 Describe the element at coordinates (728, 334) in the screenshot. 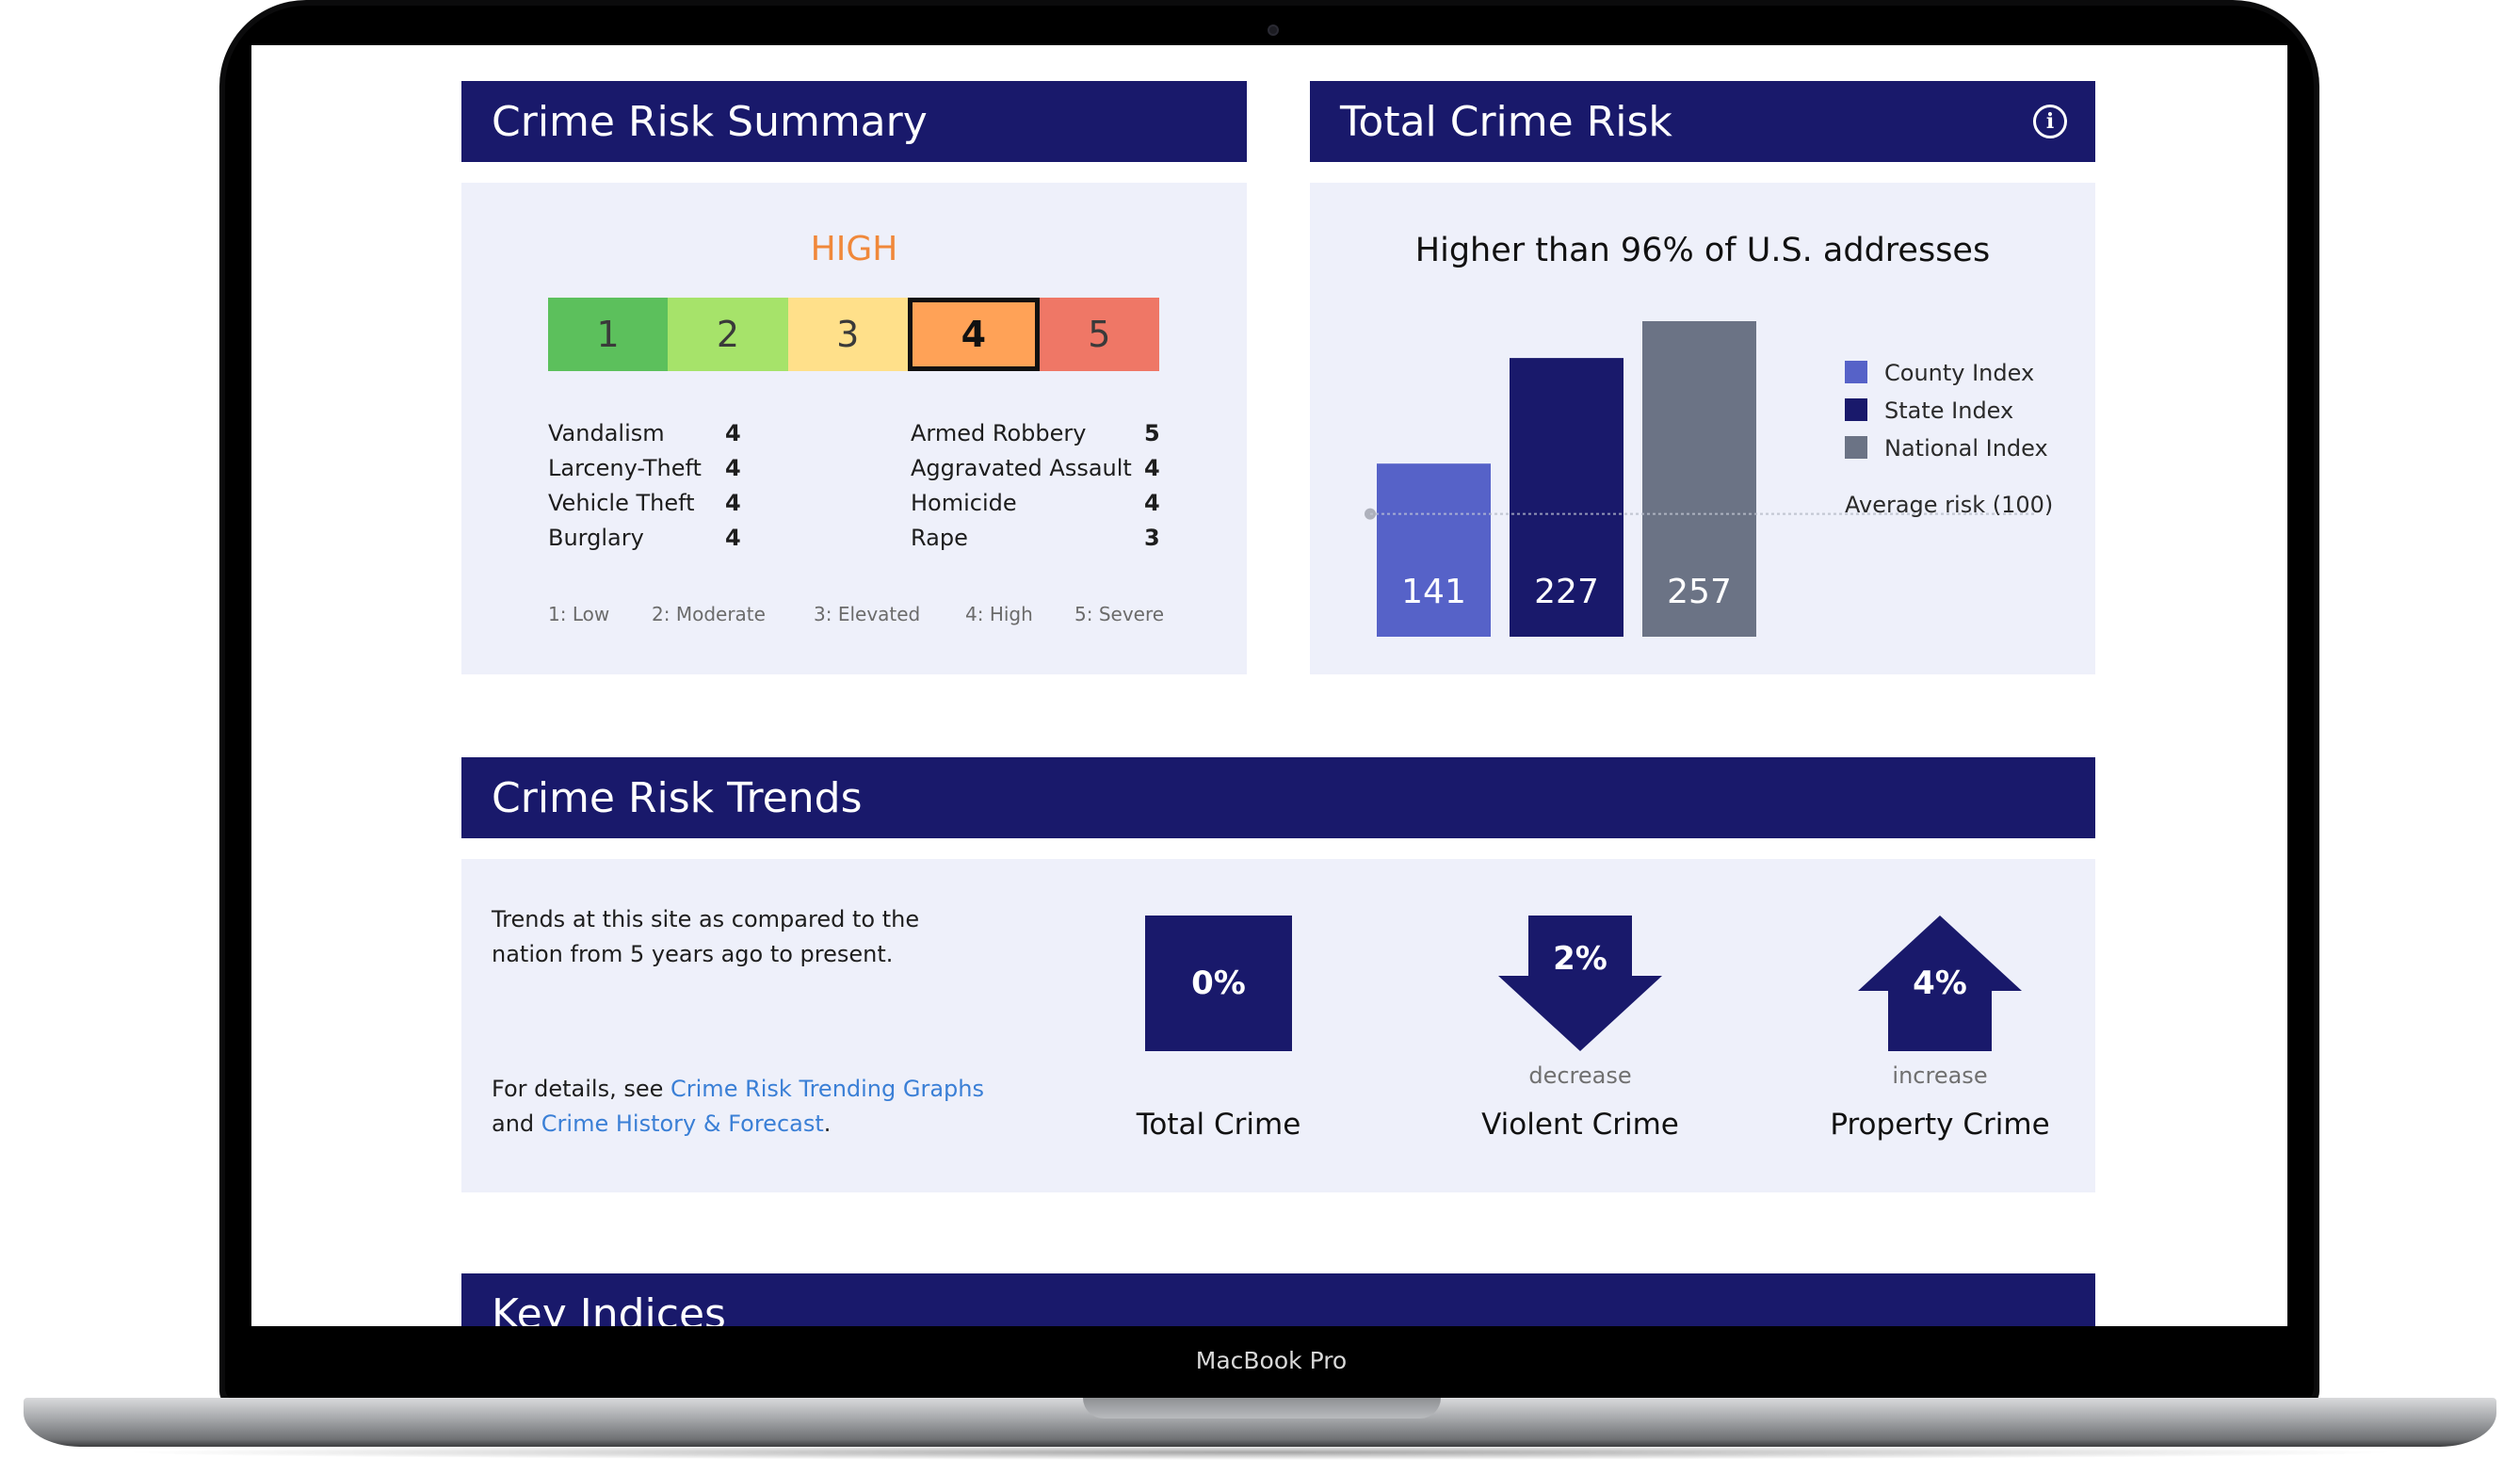

I see `risk-scale-cell-2: 2` at that location.